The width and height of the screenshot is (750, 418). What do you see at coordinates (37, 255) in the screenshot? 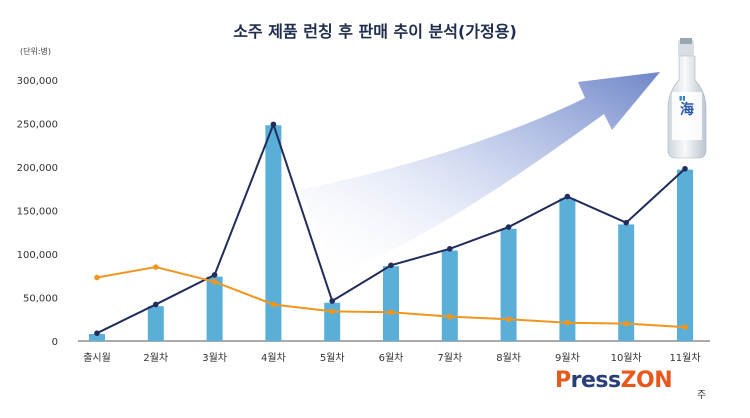
I see `y-tick-label: 100,000` at bounding box center [37, 255].